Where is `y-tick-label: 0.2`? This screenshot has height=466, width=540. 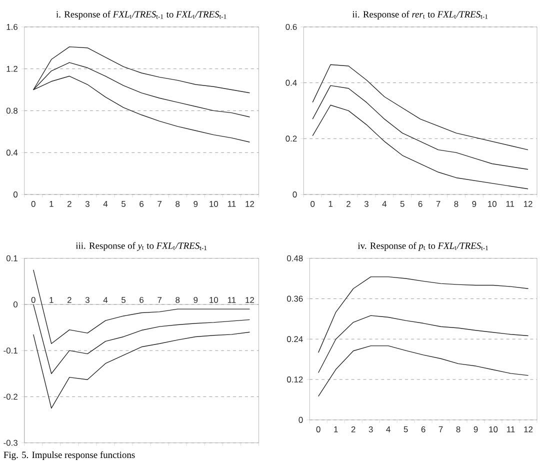
y-tick-label: 0.2 is located at coordinates (291, 139).